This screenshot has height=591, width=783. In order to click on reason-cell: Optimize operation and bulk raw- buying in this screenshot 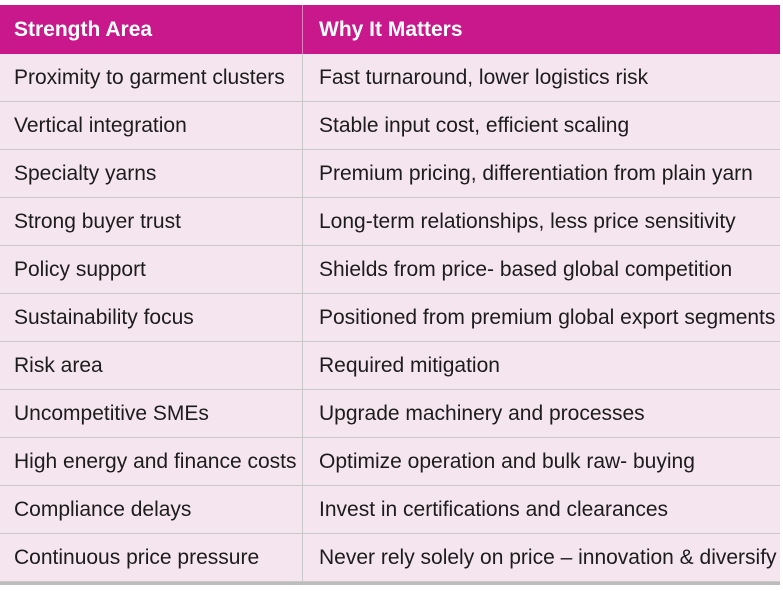, I will do `click(507, 461)`.